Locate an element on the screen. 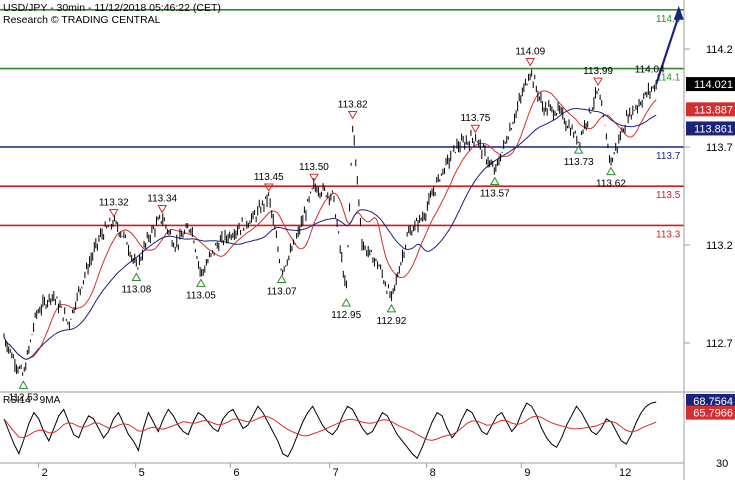 The width and height of the screenshot is (735, 480). time-axis: 2 5 6 7 8 9 12 is located at coordinates (334, 471).